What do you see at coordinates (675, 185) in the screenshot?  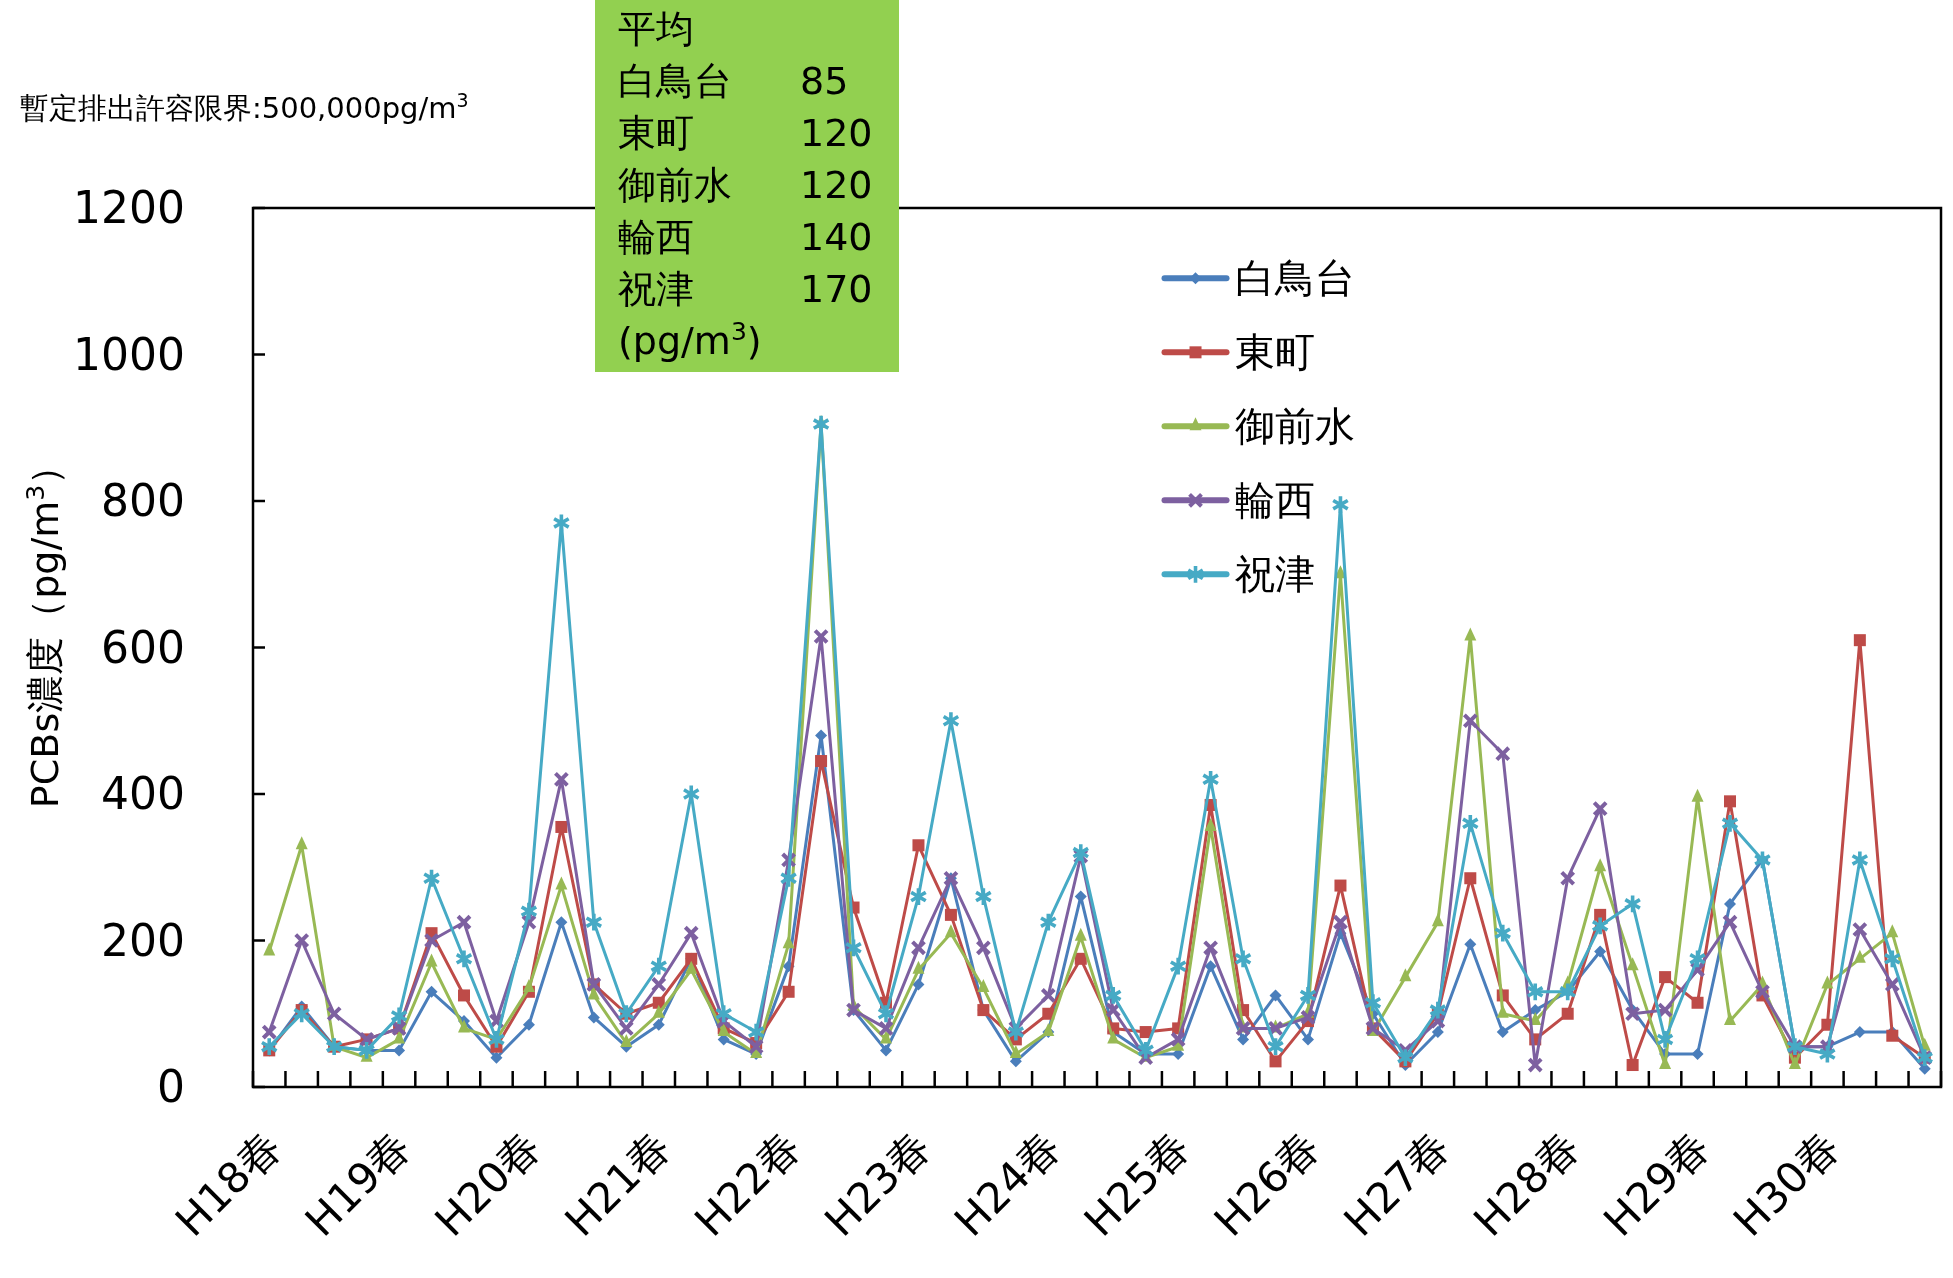 I see `text: 御前水` at bounding box center [675, 185].